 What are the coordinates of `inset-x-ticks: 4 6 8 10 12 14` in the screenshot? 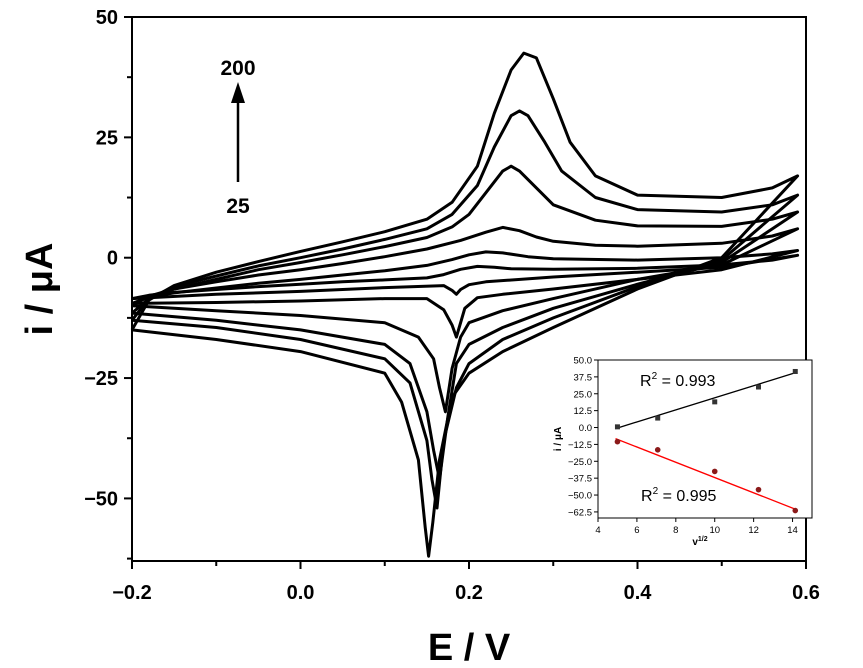 It's located at (696, 527).